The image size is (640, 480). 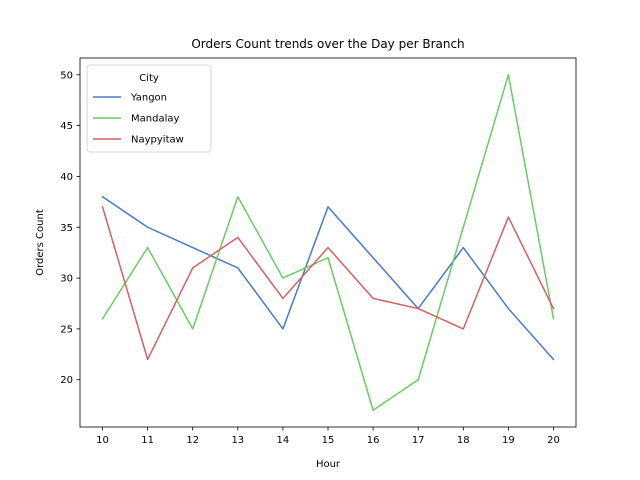 I want to click on y-axis-label: Orders Count, so click(x=40, y=242).